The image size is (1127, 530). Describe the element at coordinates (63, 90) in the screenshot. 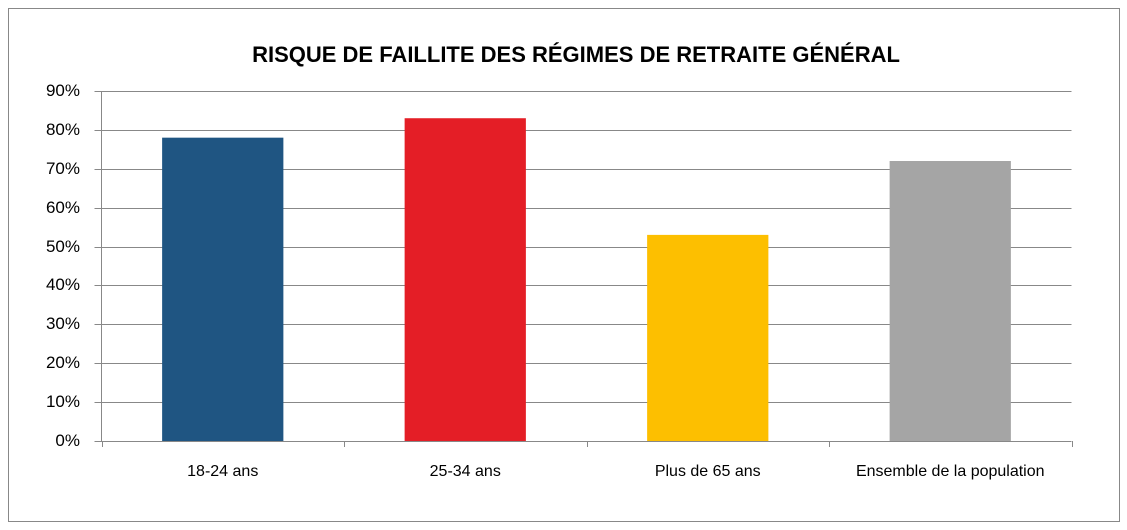

I see `y-tick-label: 90%` at that location.